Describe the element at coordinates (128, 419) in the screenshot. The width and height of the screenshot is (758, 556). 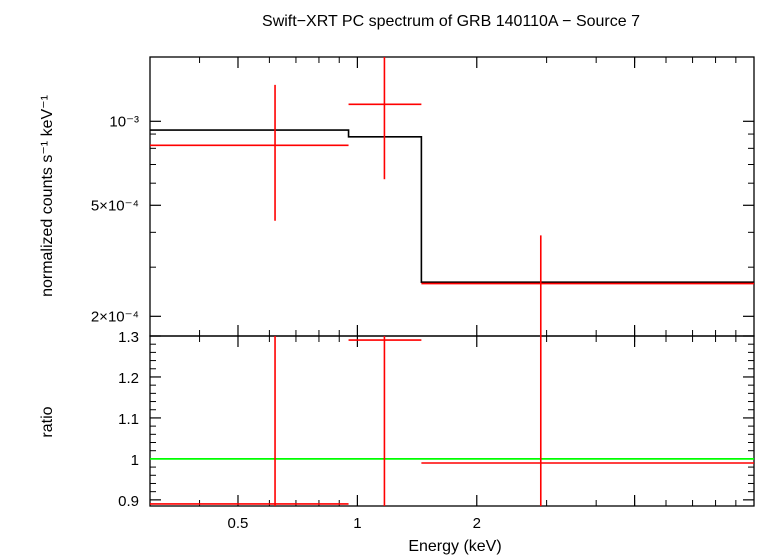
I see `bottom-y-tick-label: 1.1` at that location.